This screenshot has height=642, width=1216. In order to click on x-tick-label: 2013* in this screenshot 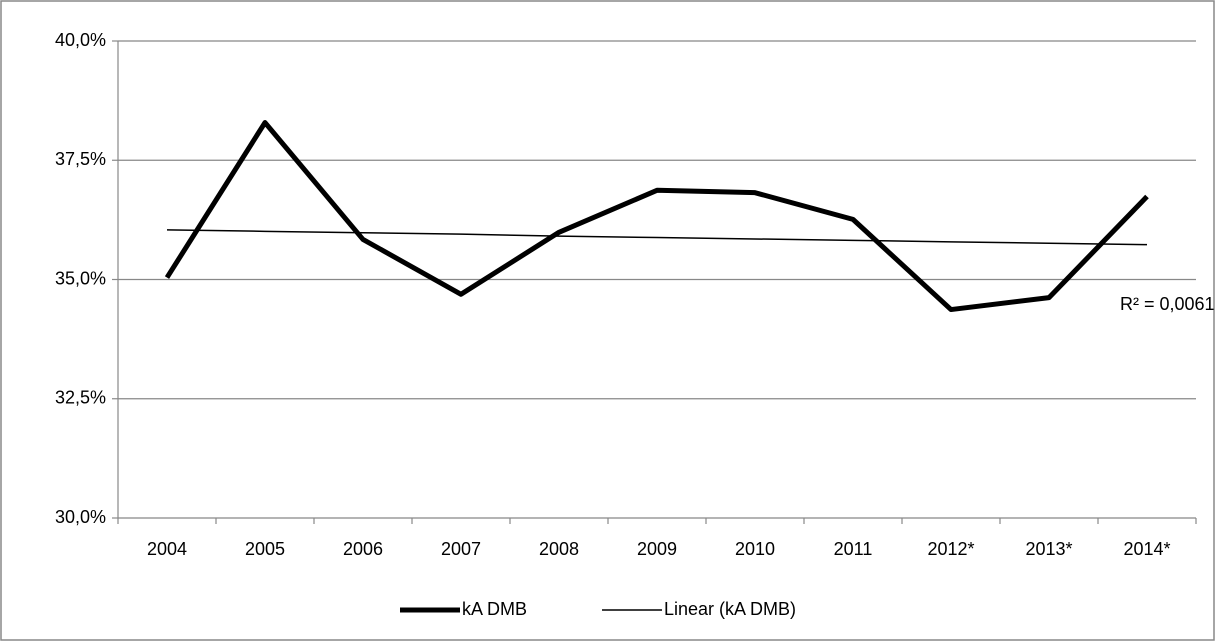, I will do `click(1048, 549)`.